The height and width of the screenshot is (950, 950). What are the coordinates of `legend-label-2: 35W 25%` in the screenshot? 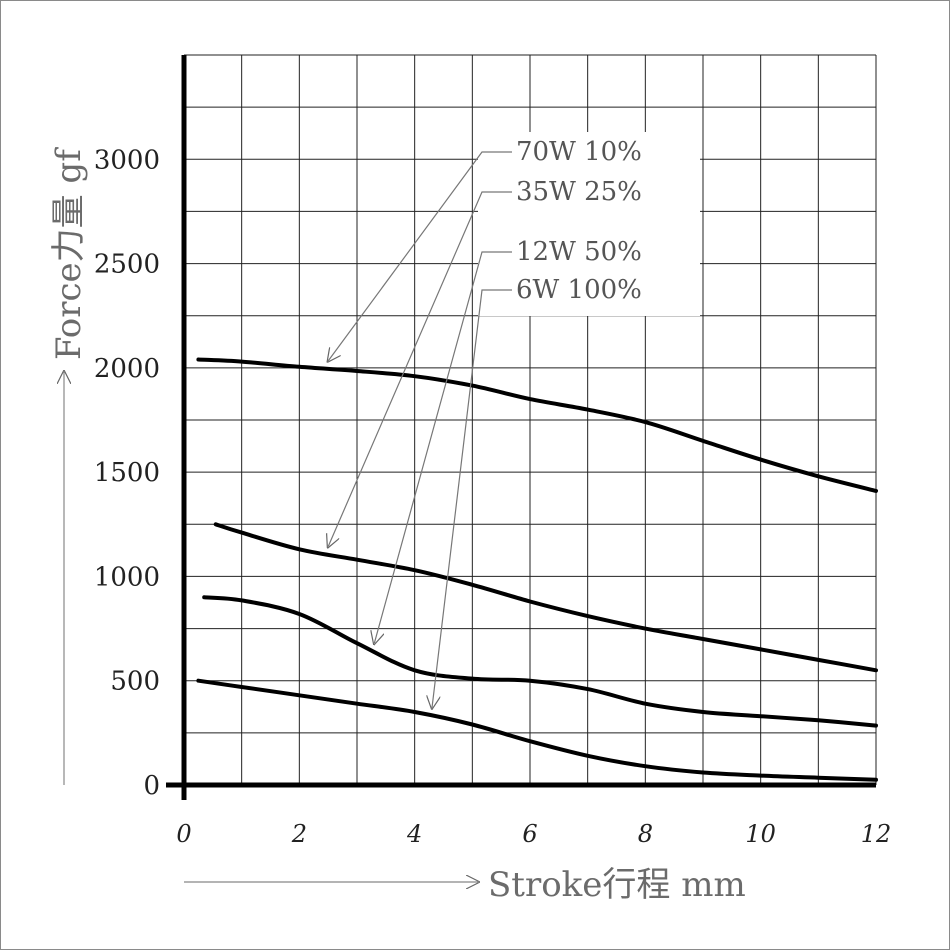 It's located at (579, 192).